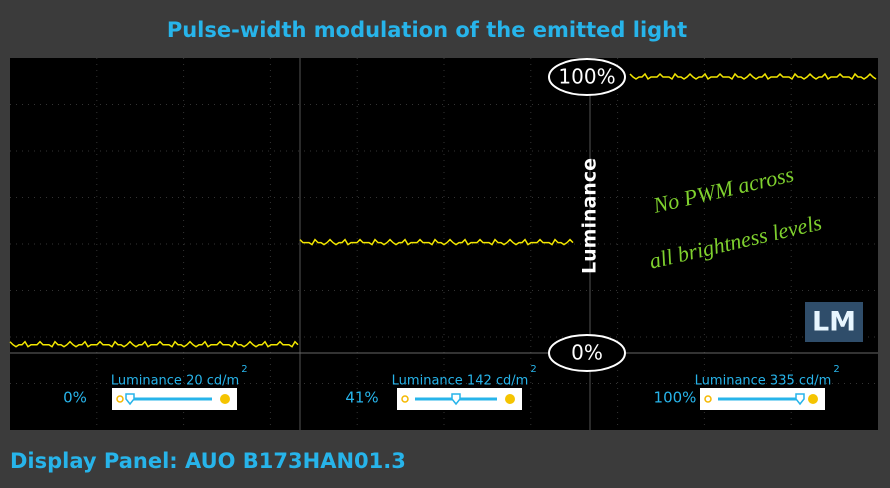 This screenshot has height=488, width=890. What do you see at coordinates (763, 381) in the screenshot?
I see `luminance: Luminance 335 cd/m` at bounding box center [763, 381].